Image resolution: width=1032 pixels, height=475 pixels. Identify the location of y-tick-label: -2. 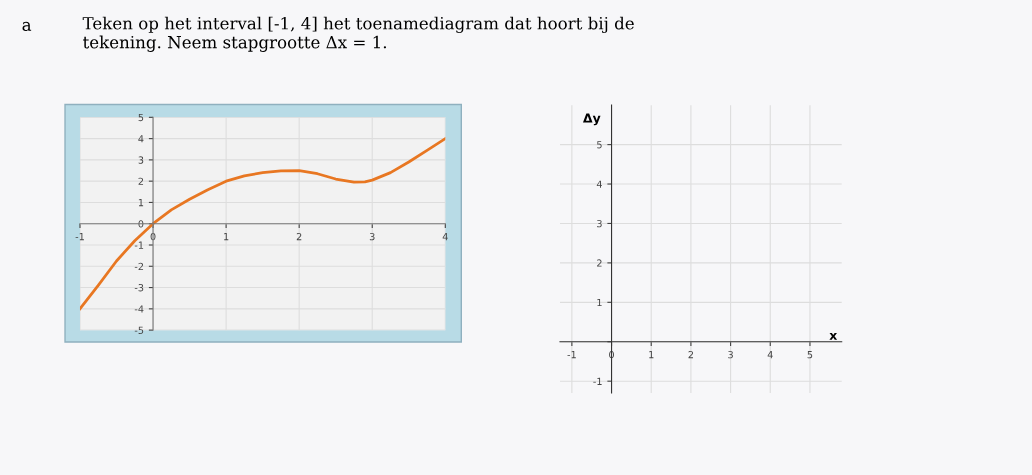
(139, 266).